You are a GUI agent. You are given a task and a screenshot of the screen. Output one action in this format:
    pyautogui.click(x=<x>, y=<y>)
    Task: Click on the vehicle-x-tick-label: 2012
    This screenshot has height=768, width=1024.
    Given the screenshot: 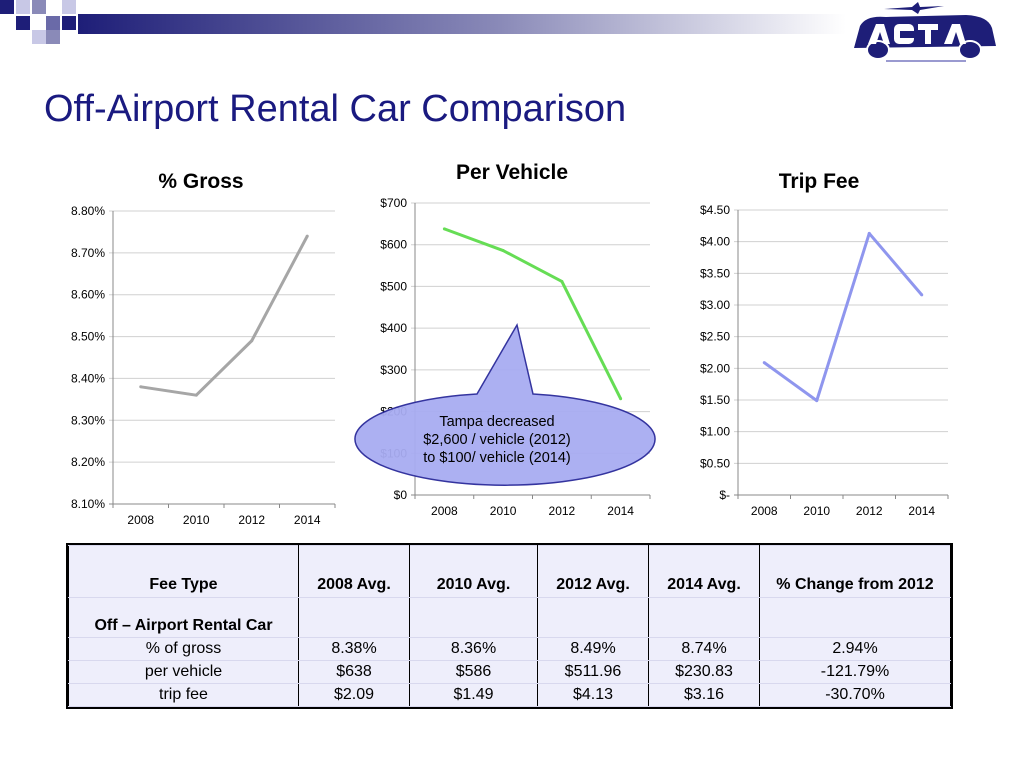 What is the action you would take?
    pyautogui.click(x=562, y=511)
    